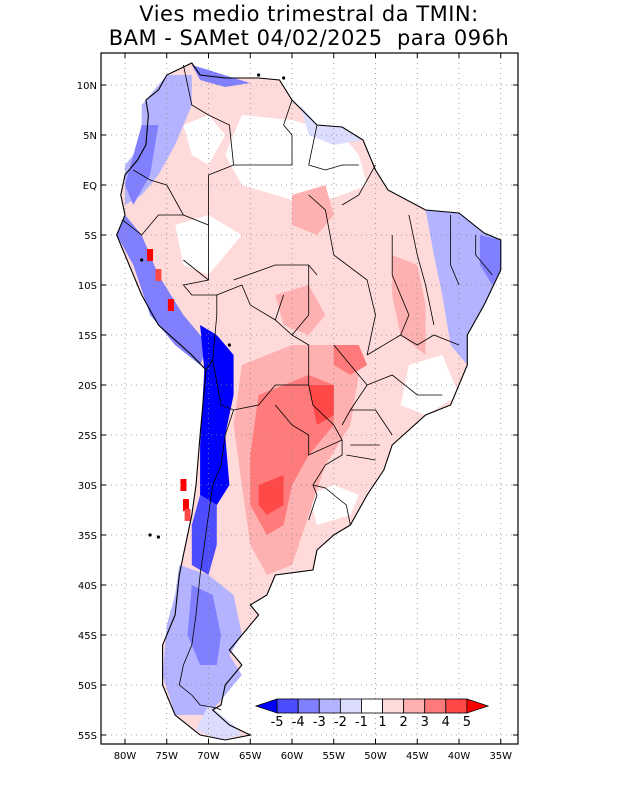  Describe the element at coordinates (219, 722) in the screenshot. I see `field-cold-tierra` at that location.